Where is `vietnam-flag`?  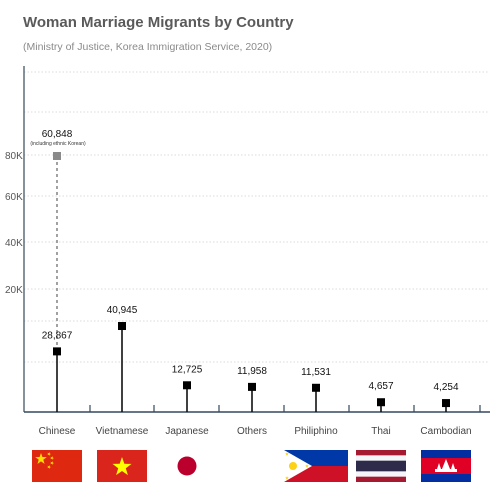 vietnam-flag is located at coordinates (122, 466).